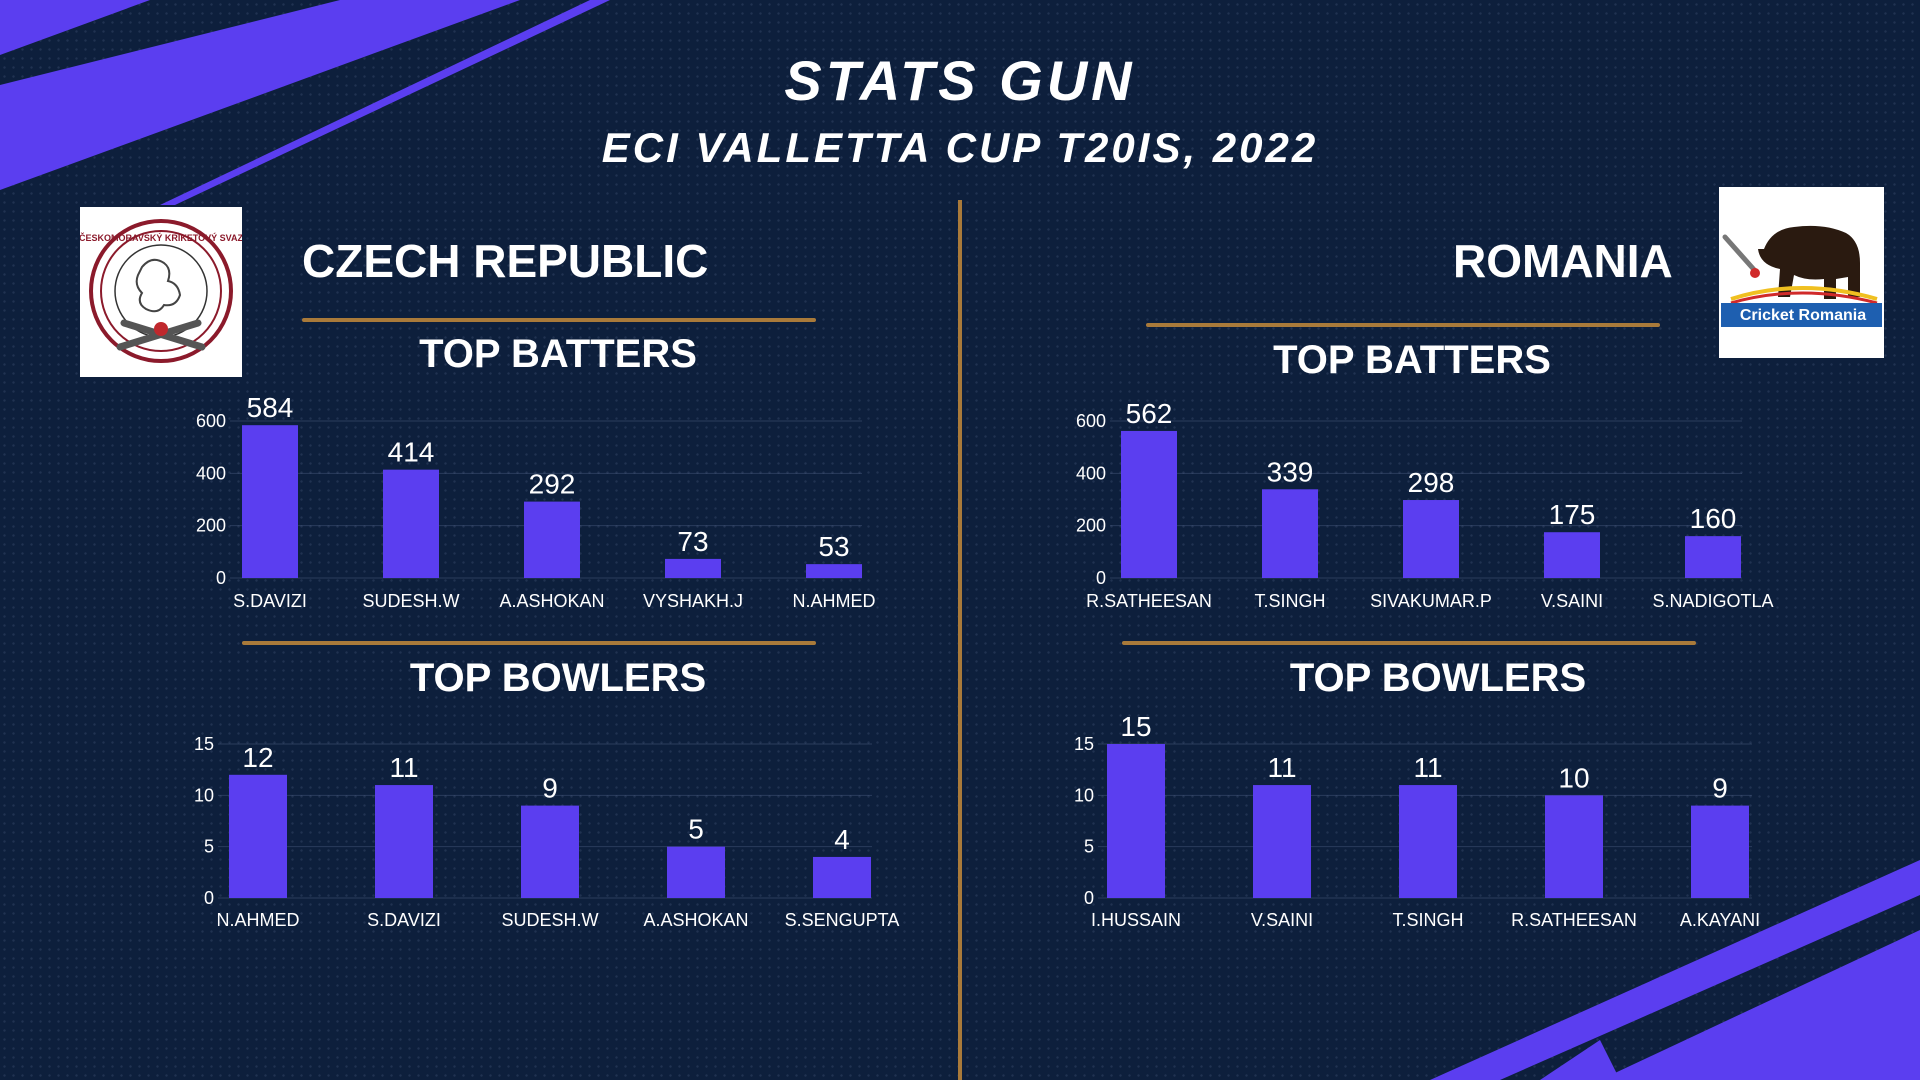 This screenshot has height=1080, width=1920. What do you see at coordinates (1290, 471) in the screenshot?
I see `romania-batters-value-label: 339` at bounding box center [1290, 471].